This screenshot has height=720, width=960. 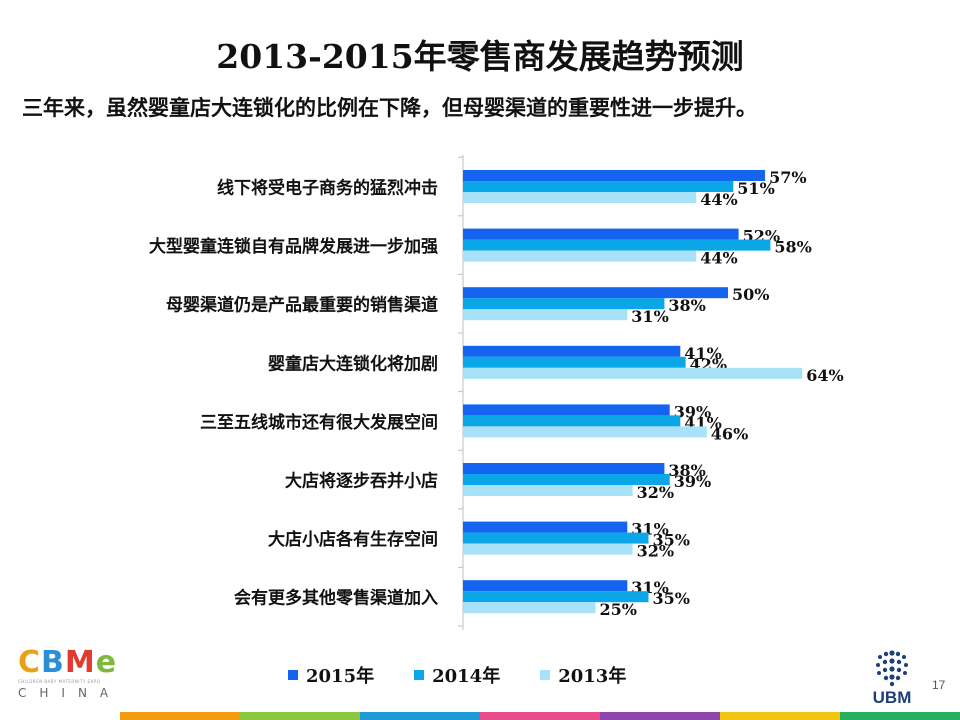 I want to click on category-label: 大型婴童连锁自有品牌发展进一步加强, so click(x=293, y=246).